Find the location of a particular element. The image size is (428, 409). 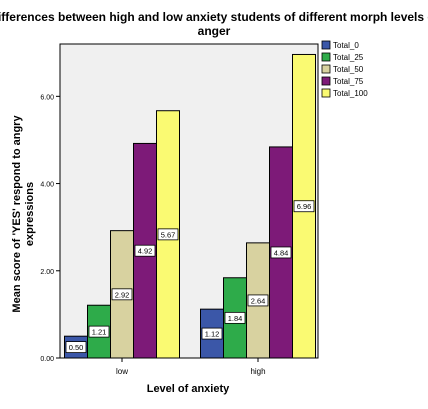

data-label: 1.12 is located at coordinates (212, 334).